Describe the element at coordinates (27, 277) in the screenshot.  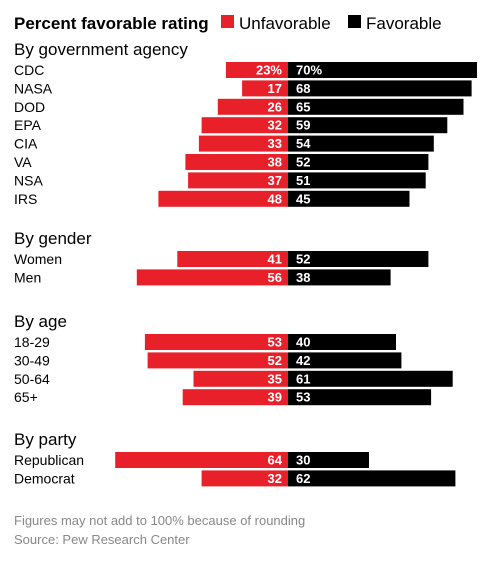
I see `row-label-men: Men` at that location.